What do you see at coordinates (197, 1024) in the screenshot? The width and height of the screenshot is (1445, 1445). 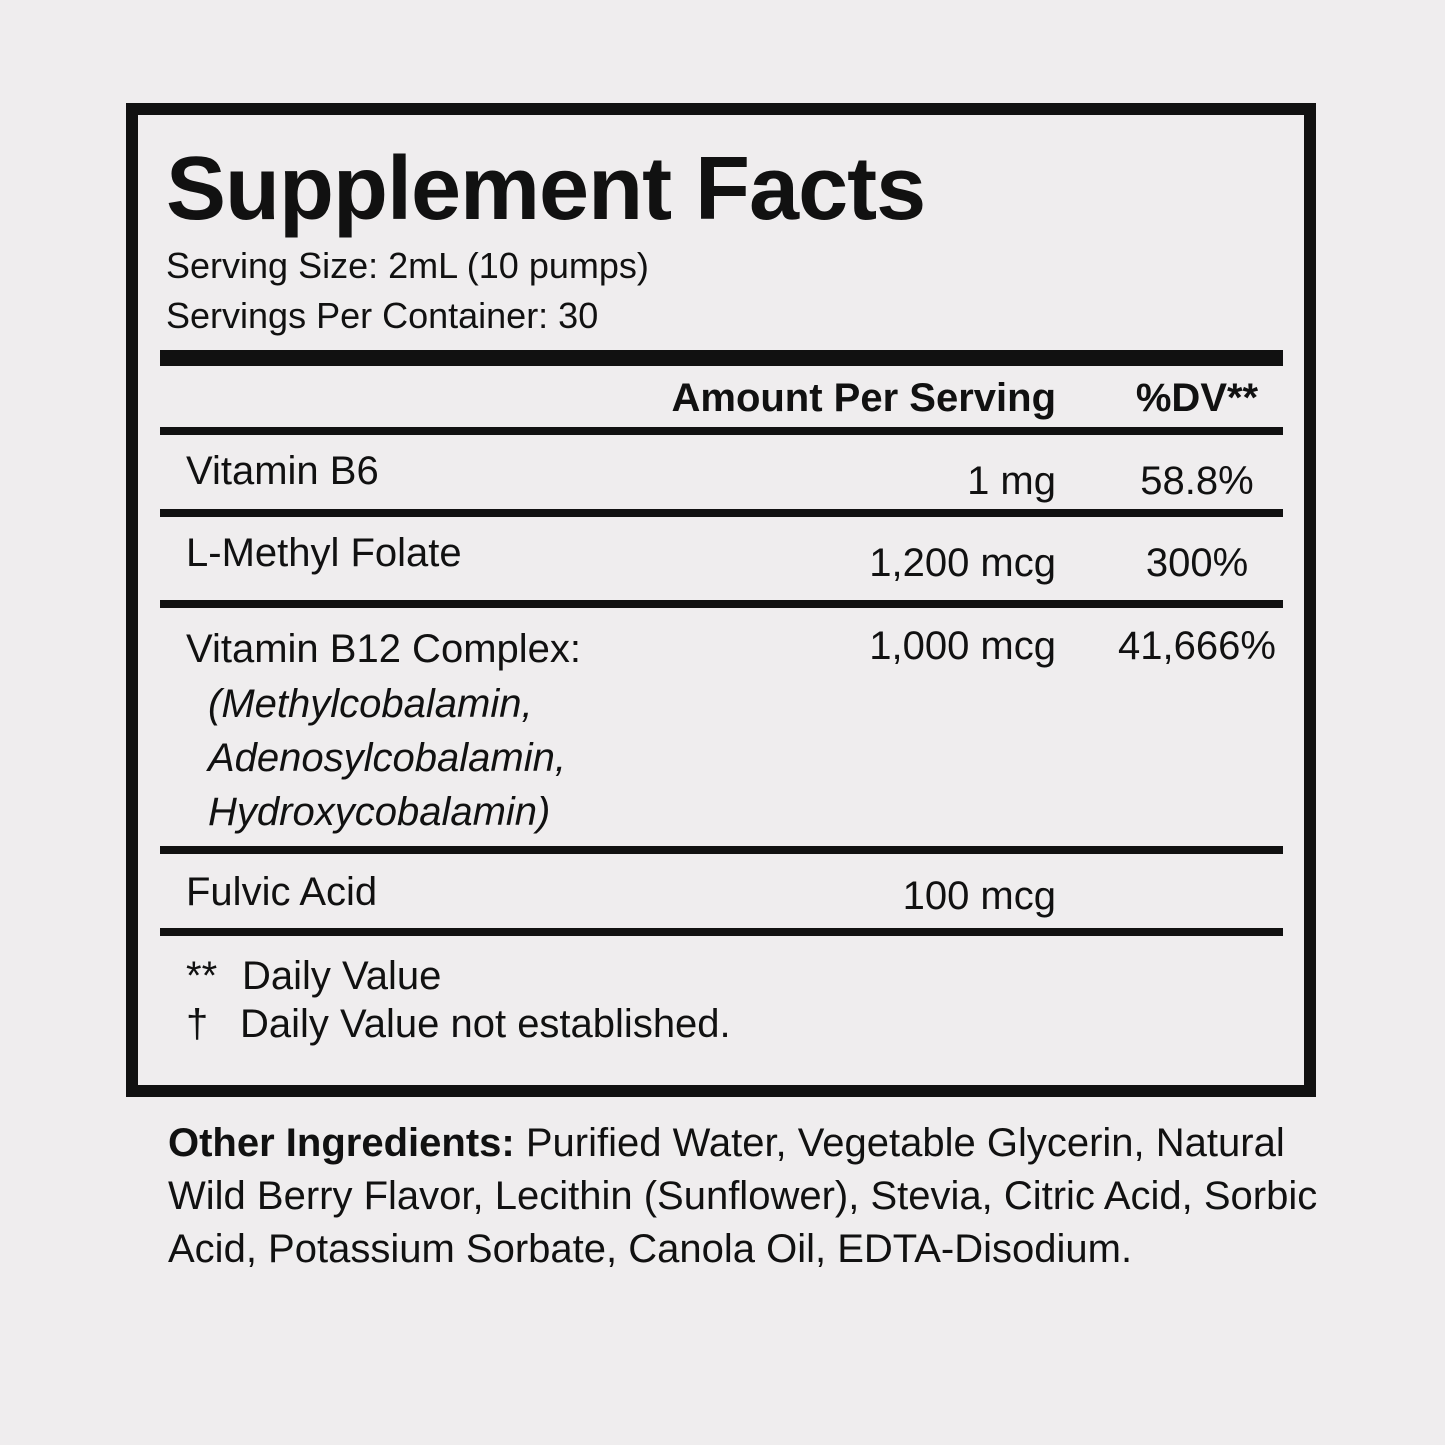 I see `footnote-symbol: †` at bounding box center [197, 1024].